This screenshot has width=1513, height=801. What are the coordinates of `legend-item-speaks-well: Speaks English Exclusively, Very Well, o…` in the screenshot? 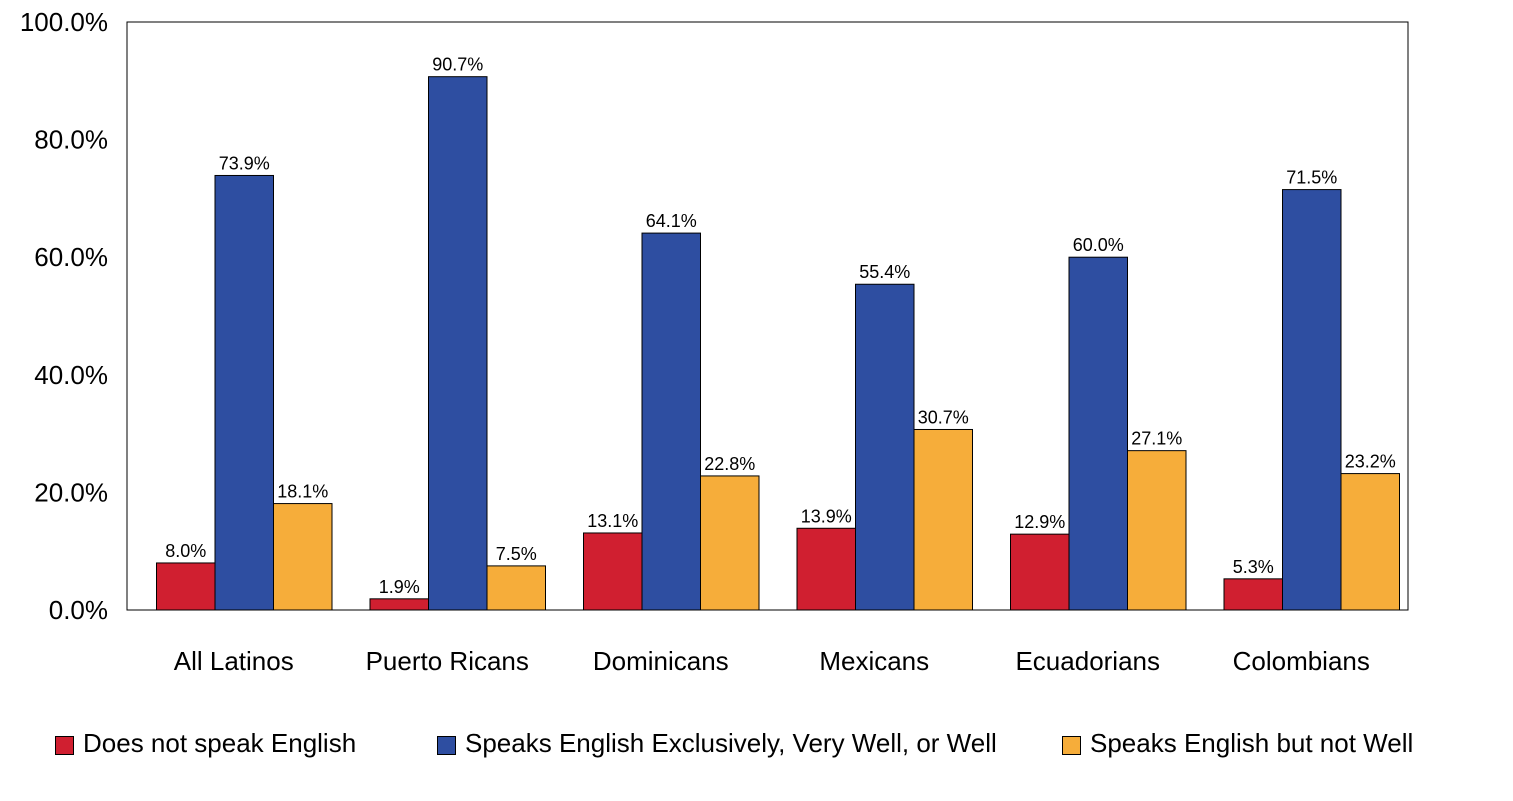 It's located at (737, 743).